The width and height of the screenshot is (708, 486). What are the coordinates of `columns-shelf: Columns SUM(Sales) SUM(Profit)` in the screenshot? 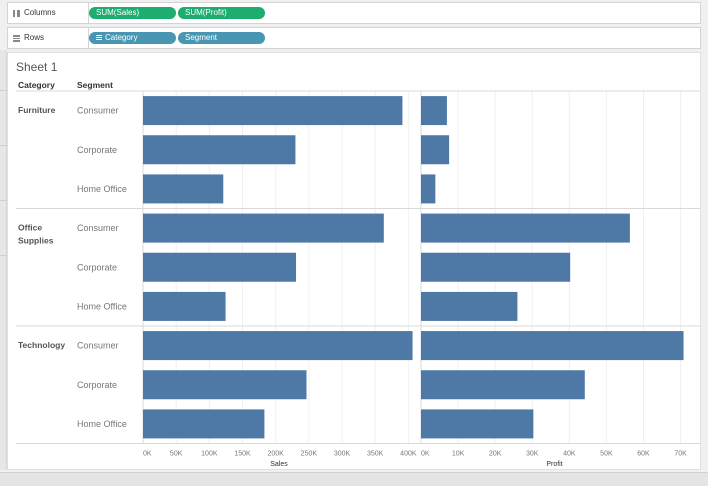 It's located at (354, 13).